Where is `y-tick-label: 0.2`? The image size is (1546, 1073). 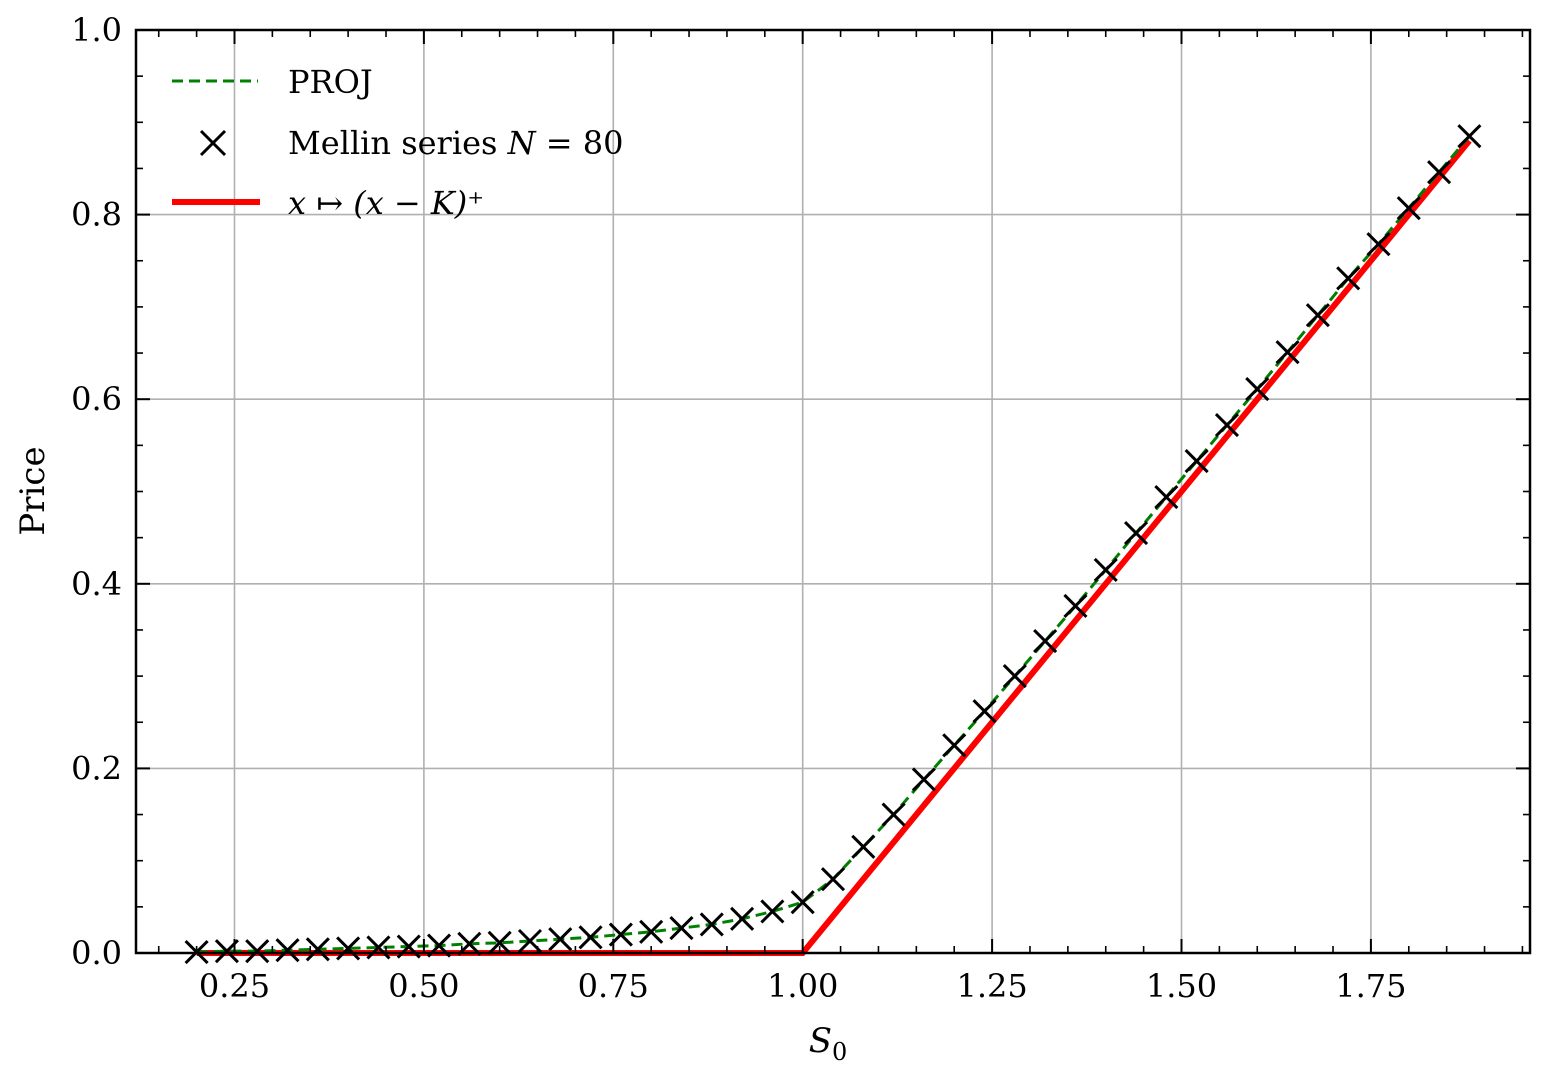
y-tick-label: 0.2 is located at coordinates (96, 768).